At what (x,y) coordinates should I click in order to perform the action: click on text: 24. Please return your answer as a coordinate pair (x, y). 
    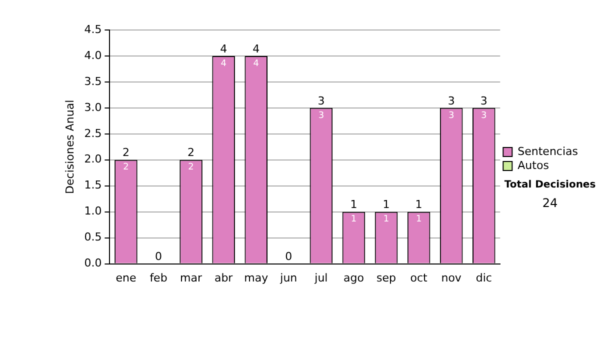
    Looking at the image, I should click on (550, 203).